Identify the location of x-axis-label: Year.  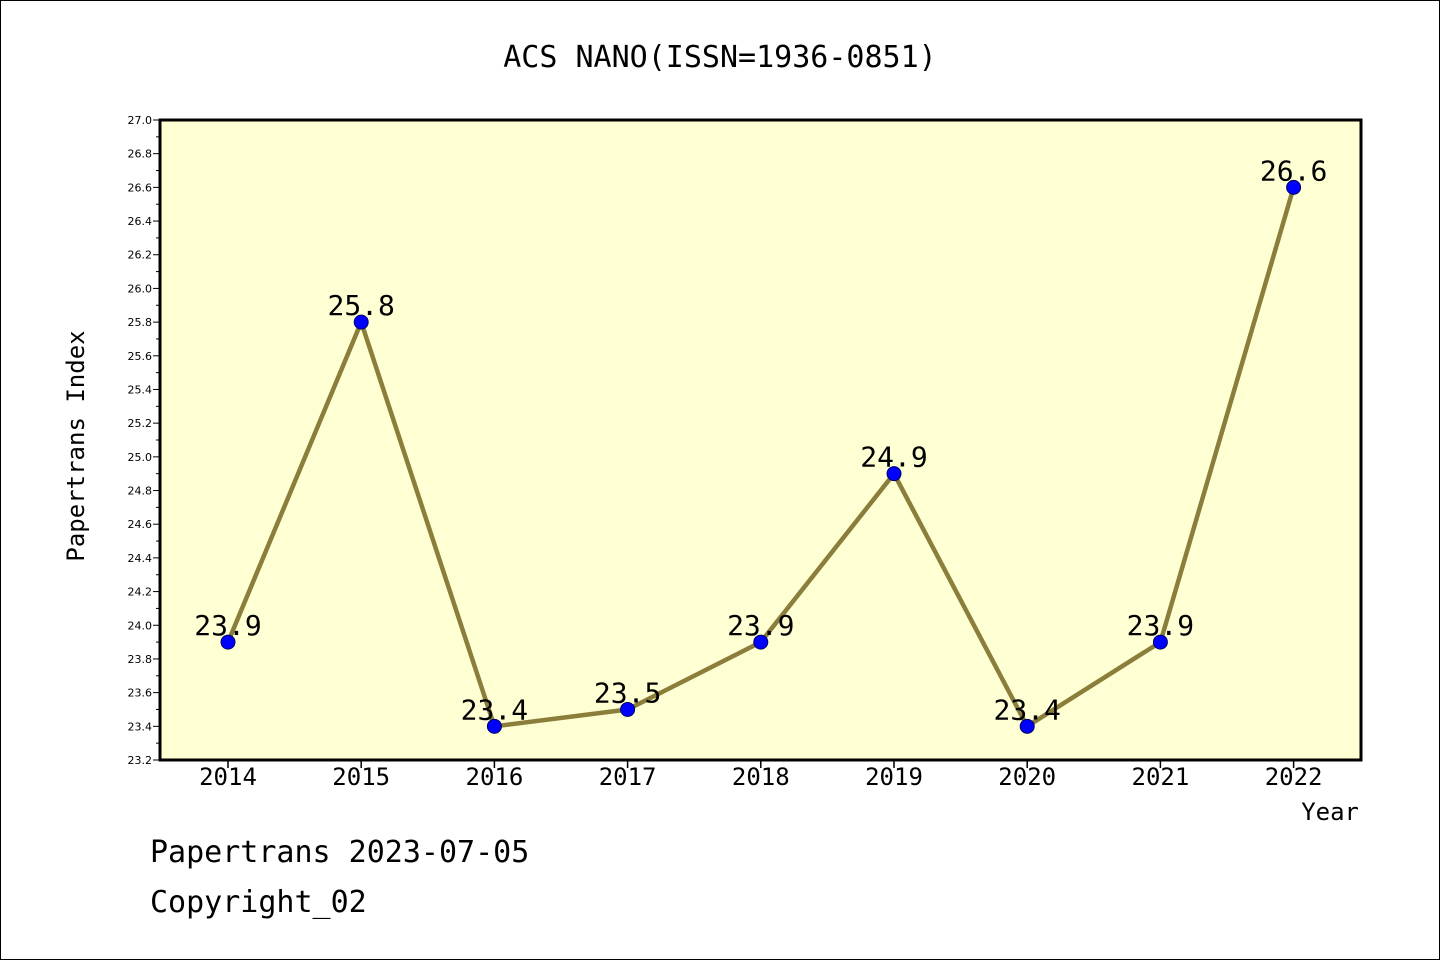
(1330, 812).